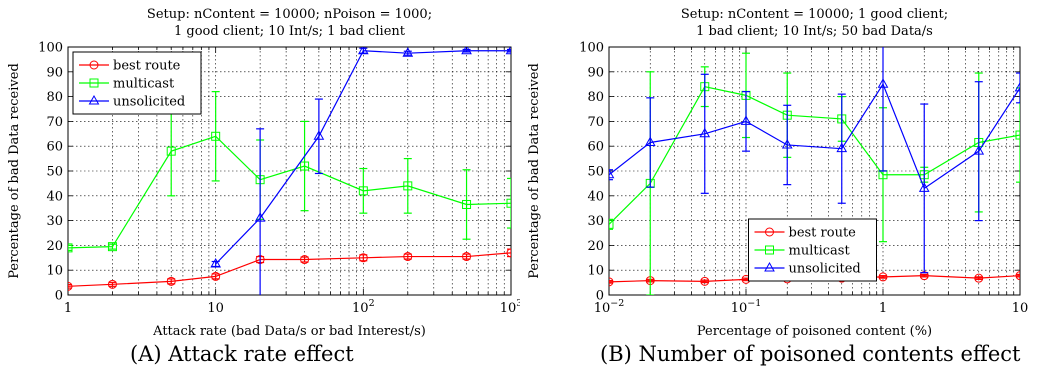 The height and width of the screenshot is (378, 1041). What do you see at coordinates (595, 246) in the screenshot?
I see `chart-b-ytick-label: 20` at bounding box center [595, 246].